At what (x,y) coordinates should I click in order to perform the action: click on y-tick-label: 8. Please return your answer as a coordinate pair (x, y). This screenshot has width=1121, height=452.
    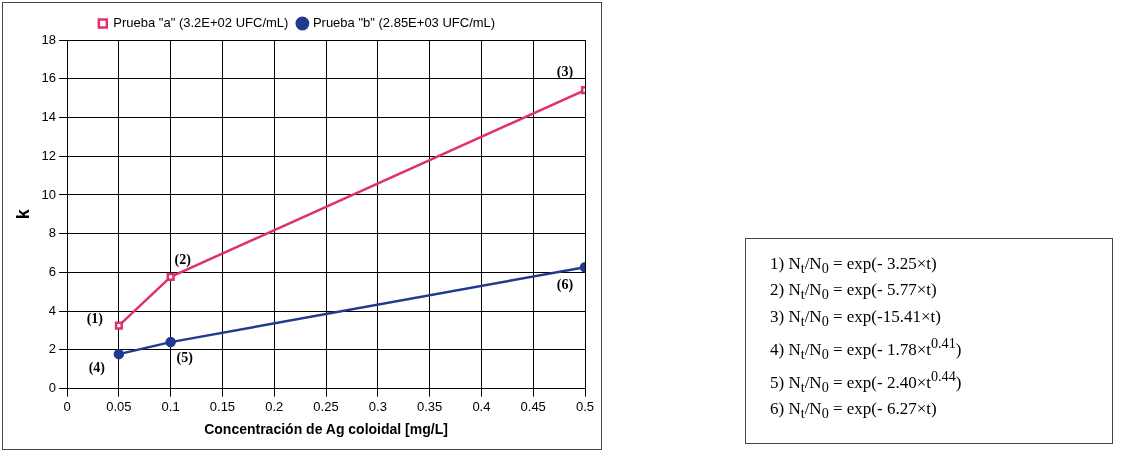
    Looking at the image, I should click on (52, 233).